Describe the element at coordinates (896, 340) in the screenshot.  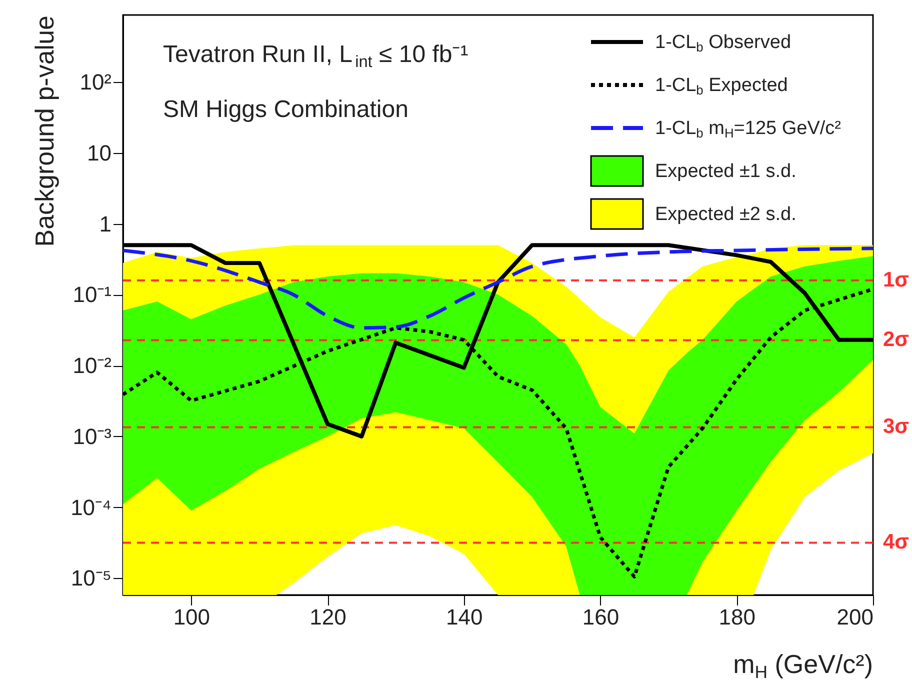
I see `ref-line-label: 2σ` at that location.